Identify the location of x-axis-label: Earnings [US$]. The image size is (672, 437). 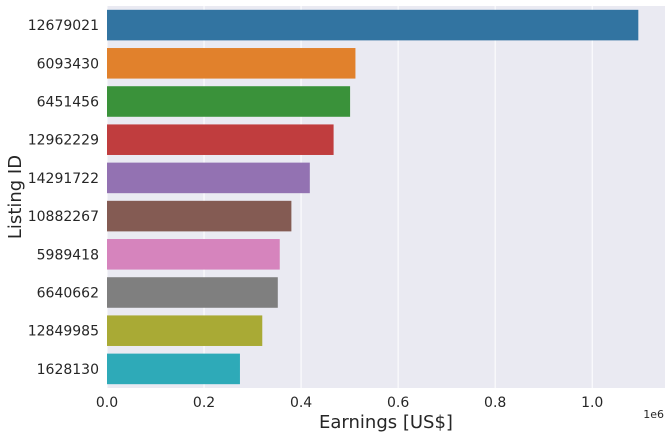
(386, 422).